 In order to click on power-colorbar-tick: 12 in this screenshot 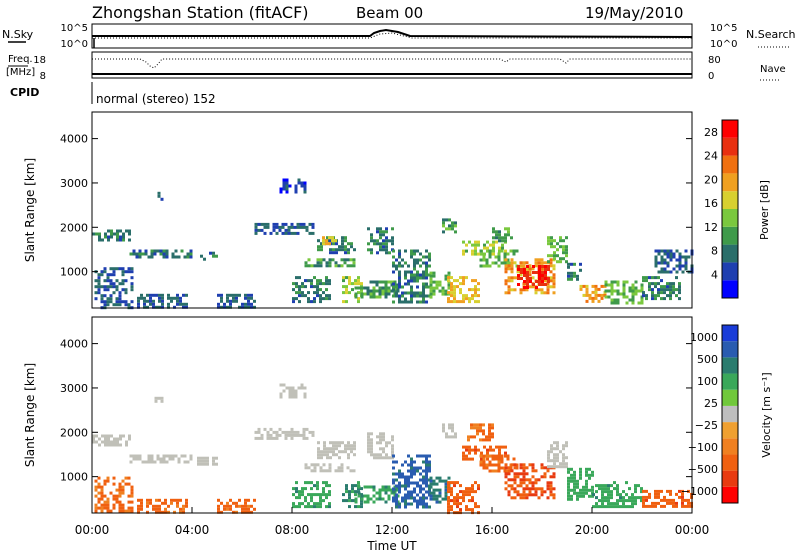, I will do `click(711, 227)`.